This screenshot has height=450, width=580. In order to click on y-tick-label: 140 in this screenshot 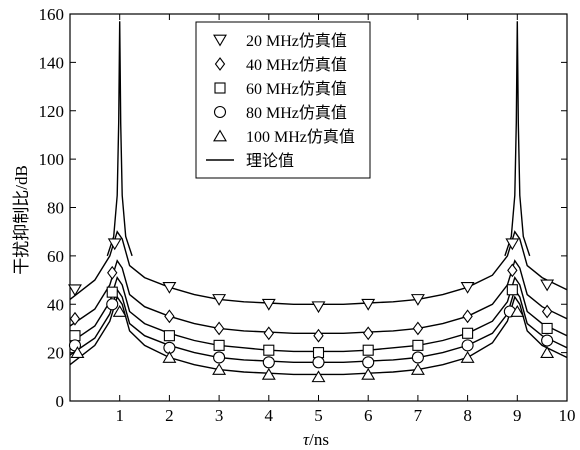, I will do `click(52, 62)`.